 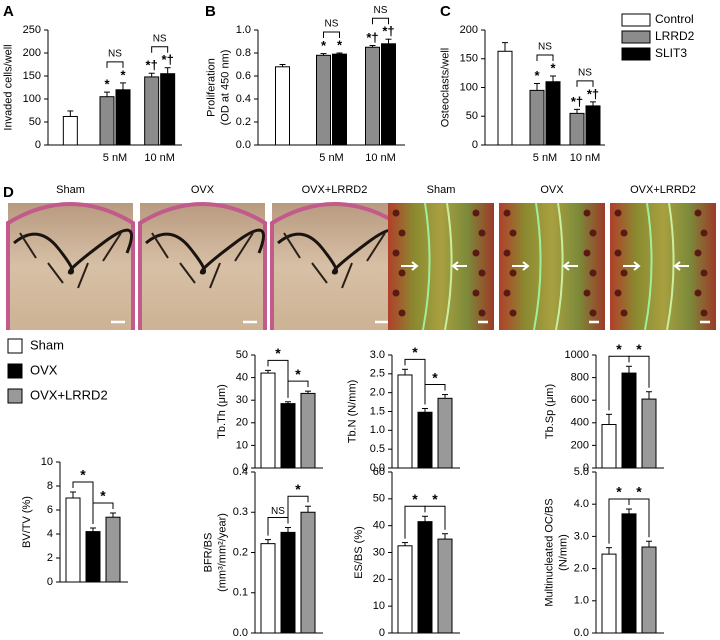 What do you see at coordinates (50, 486) in the screenshot?
I see `y-tick-label: 8` at bounding box center [50, 486].